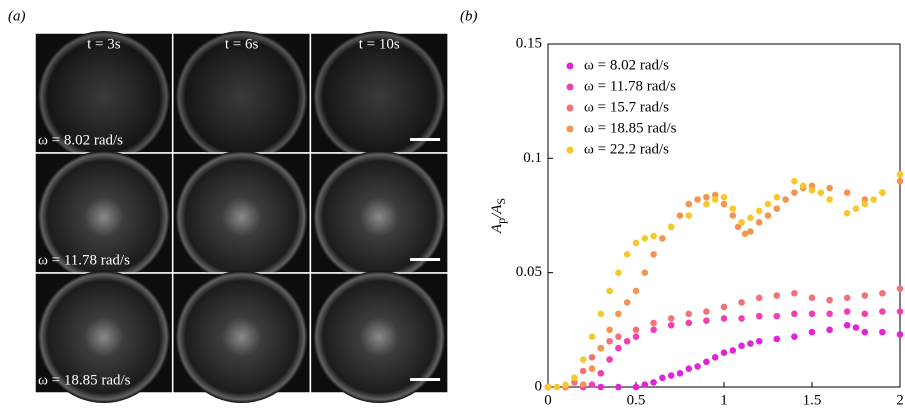  Describe the element at coordinates (630, 128) in the screenshot. I see `legend-label: ω = 18.85 rad/s` at that location.